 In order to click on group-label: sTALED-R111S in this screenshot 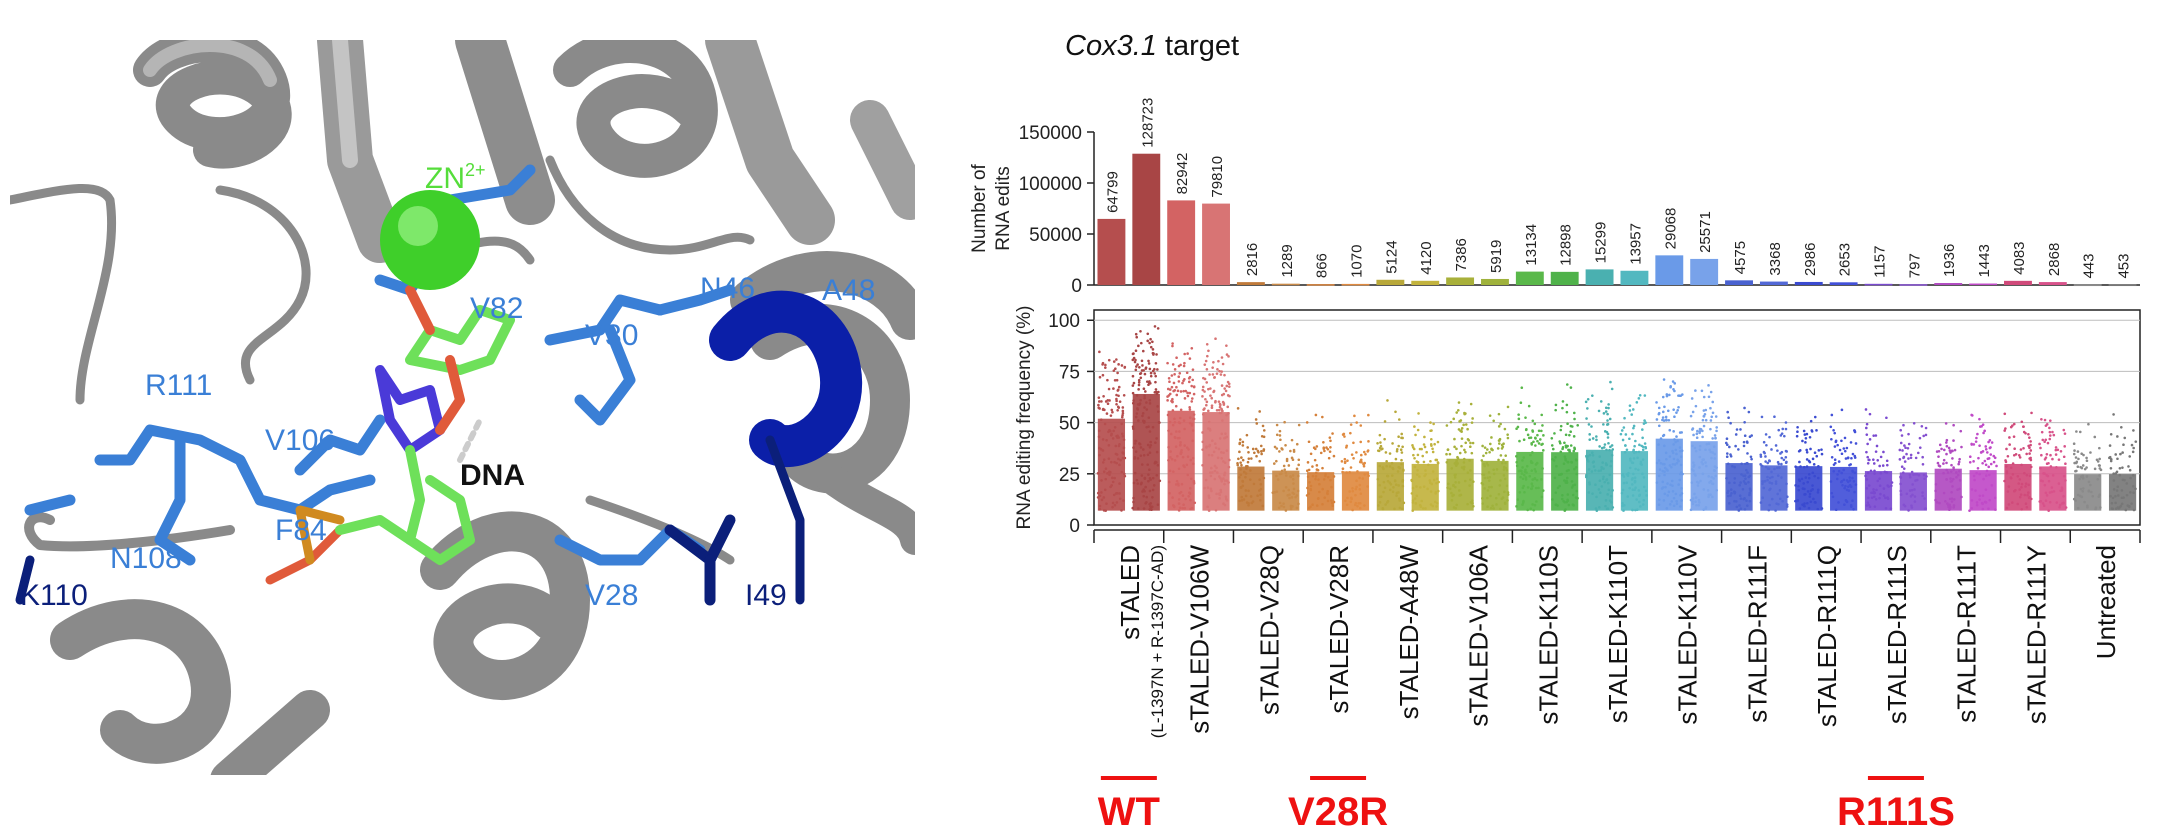, I will do `click(1897, 634)`.